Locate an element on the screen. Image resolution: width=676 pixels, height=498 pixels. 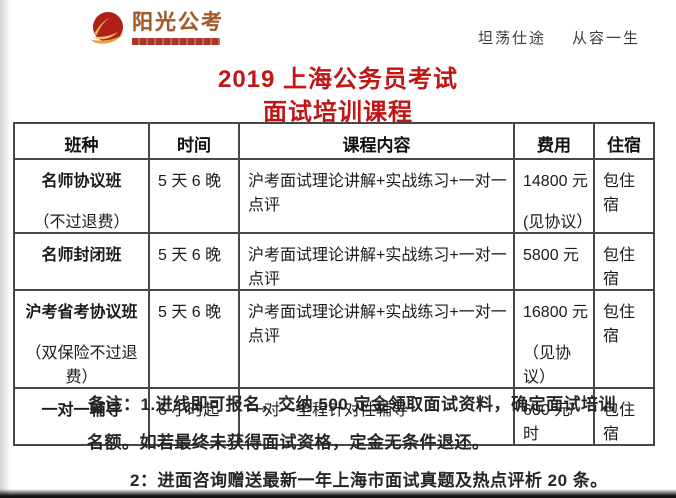
table-row: 一对一辅导 6 小时起 一对一全程针对性辅导 600 元/时 包住宿 is located at coordinates (334, 416).